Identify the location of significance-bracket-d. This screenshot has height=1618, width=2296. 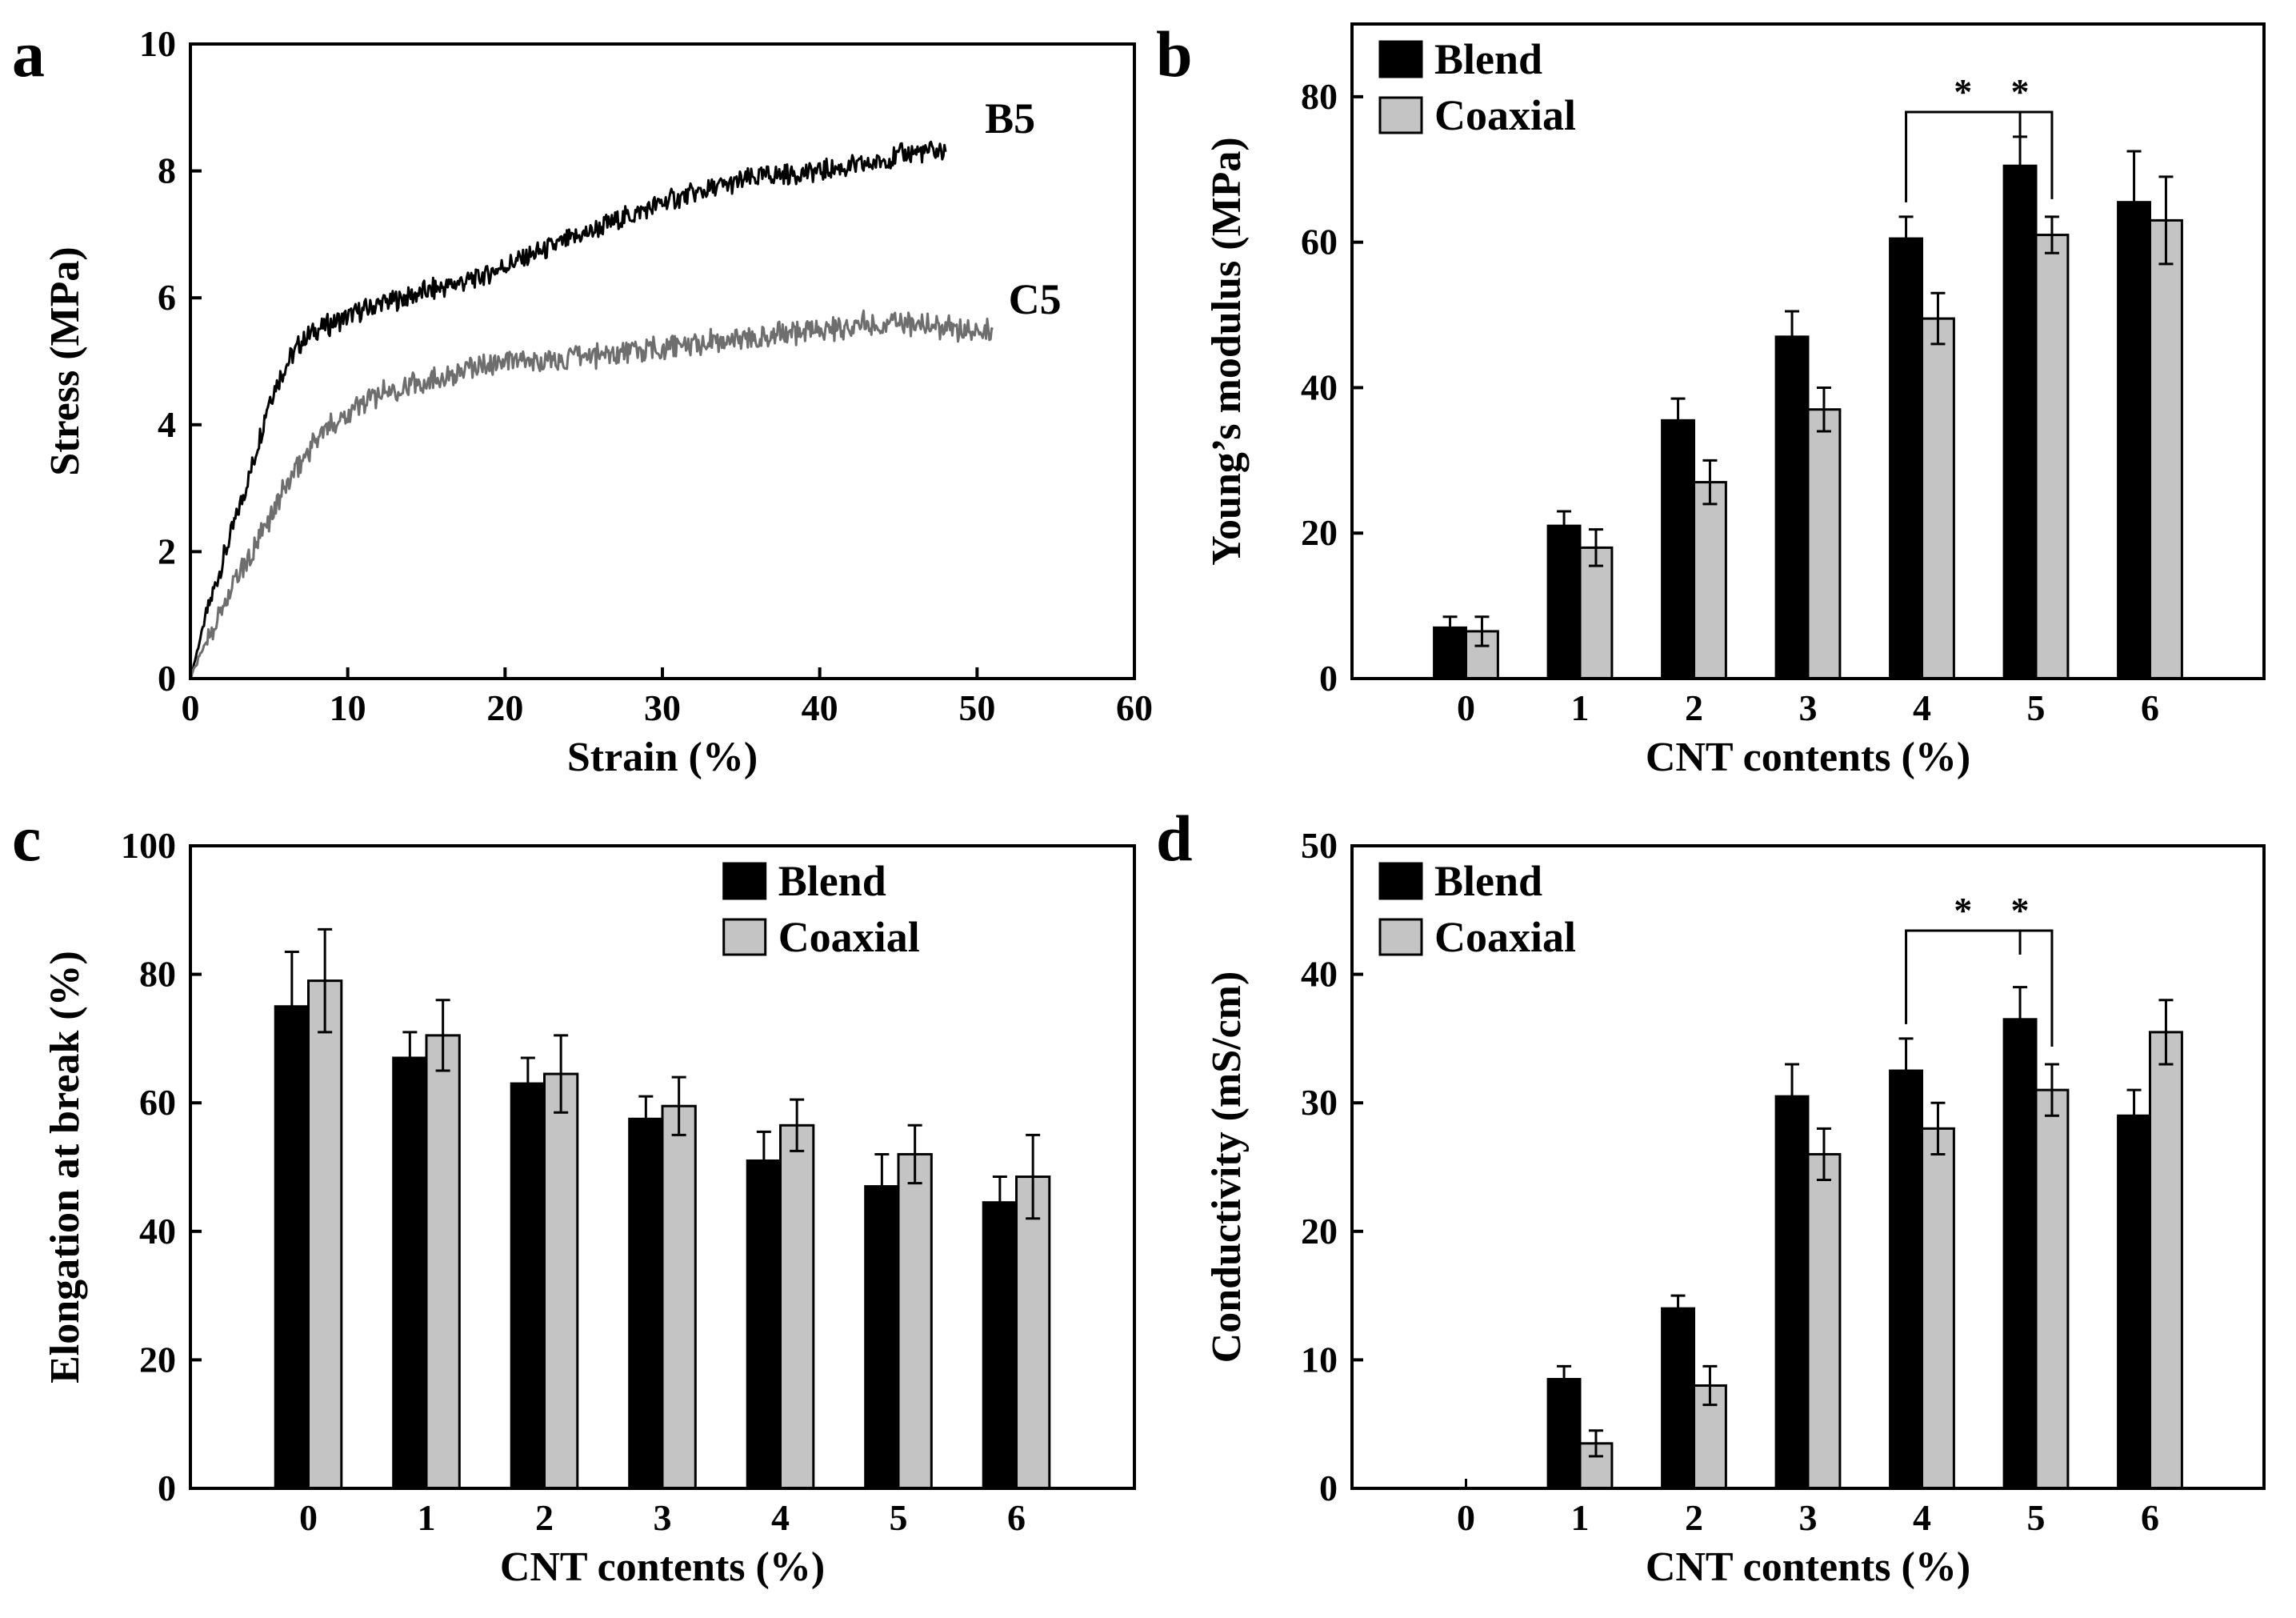
(1979, 988).